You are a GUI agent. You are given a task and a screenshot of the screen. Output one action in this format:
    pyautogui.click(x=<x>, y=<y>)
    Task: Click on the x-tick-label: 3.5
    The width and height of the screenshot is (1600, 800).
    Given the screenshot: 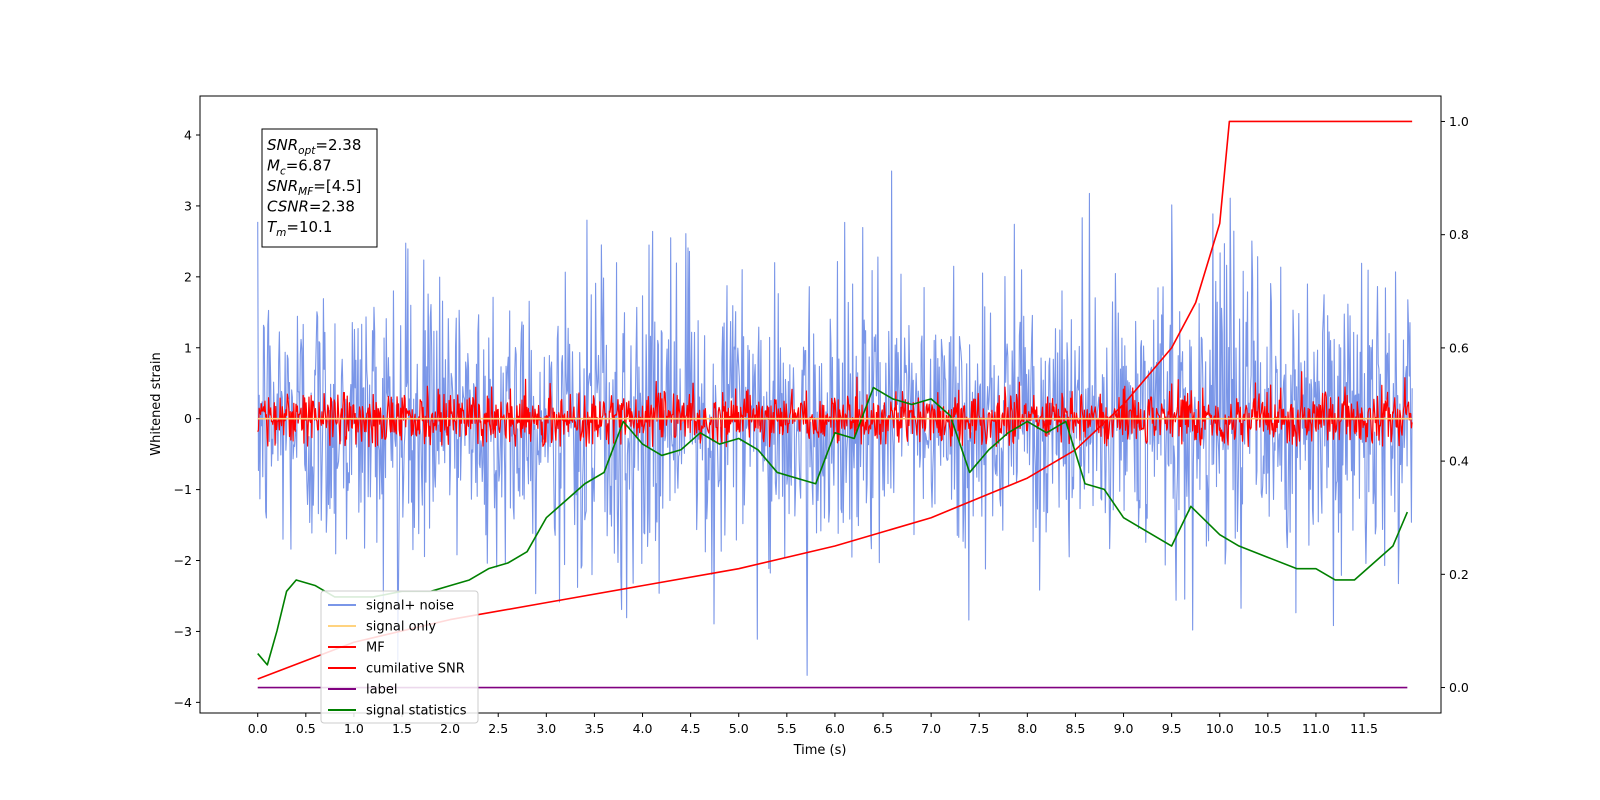 What is the action you would take?
    pyautogui.click(x=594, y=728)
    